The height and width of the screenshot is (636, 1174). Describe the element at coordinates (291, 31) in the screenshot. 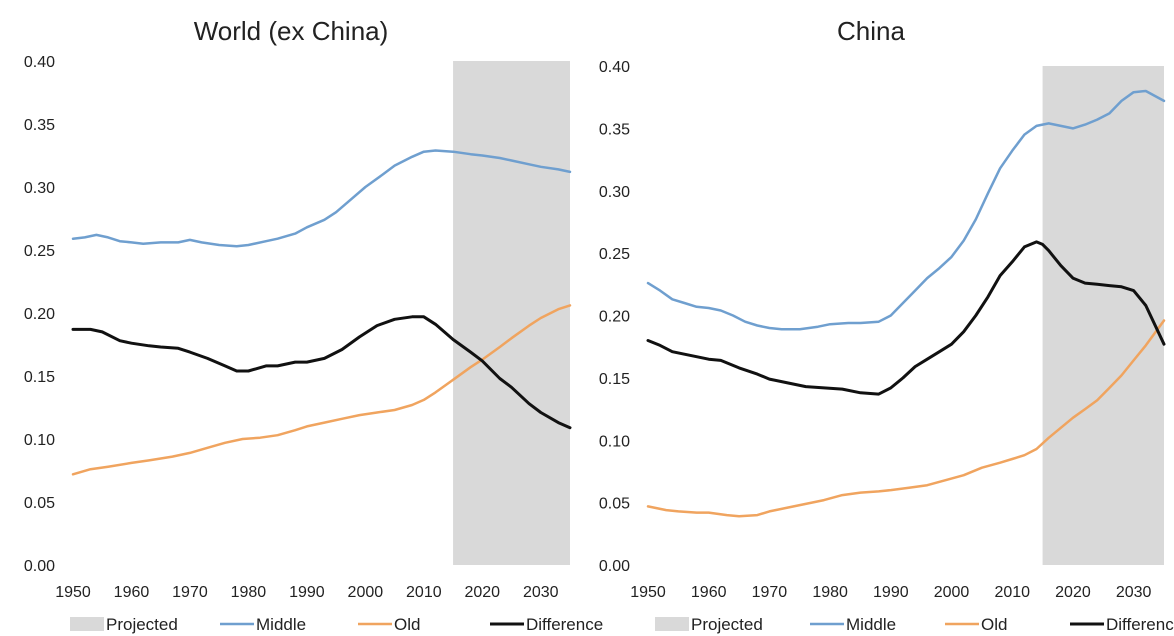

I see `chart-title: World (ex China)` at that location.